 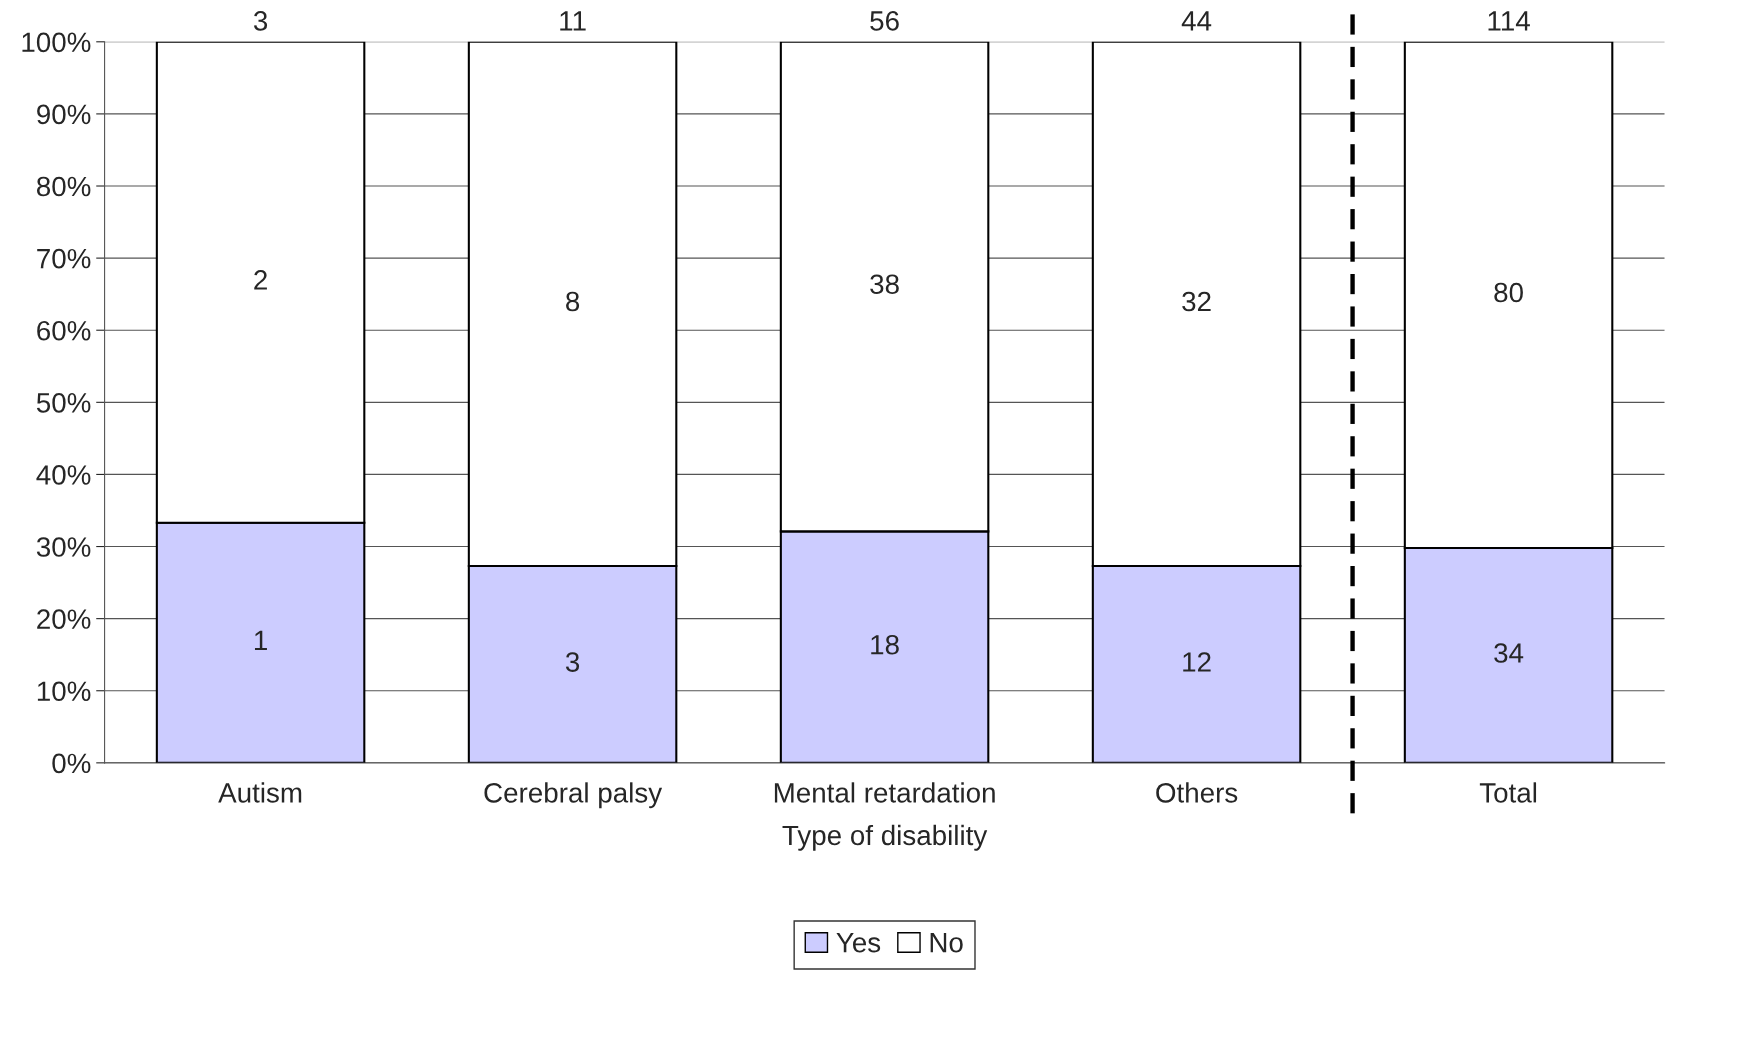 I want to click on legend-label: No, so click(x=946, y=943).